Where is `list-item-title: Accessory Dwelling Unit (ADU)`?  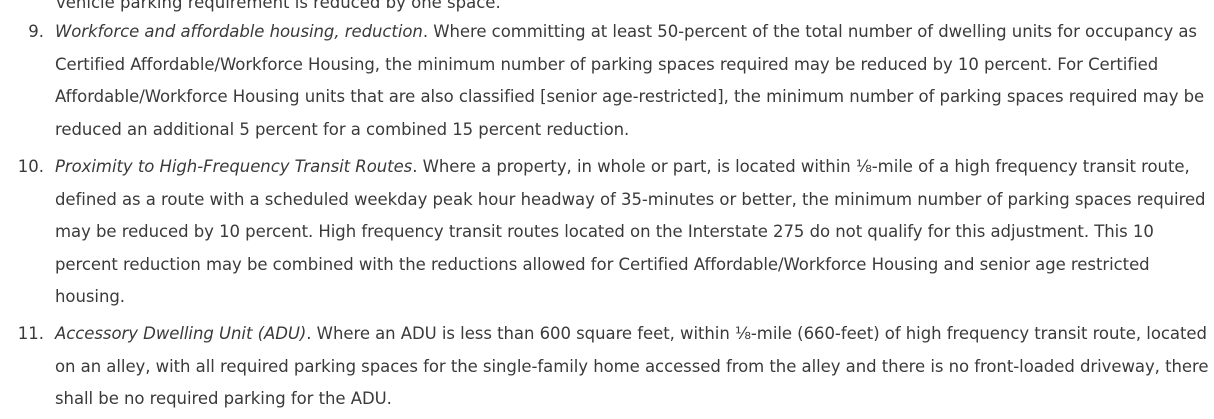 list-item-title: Accessory Dwelling Unit (ADU) is located at coordinates (181, 333).